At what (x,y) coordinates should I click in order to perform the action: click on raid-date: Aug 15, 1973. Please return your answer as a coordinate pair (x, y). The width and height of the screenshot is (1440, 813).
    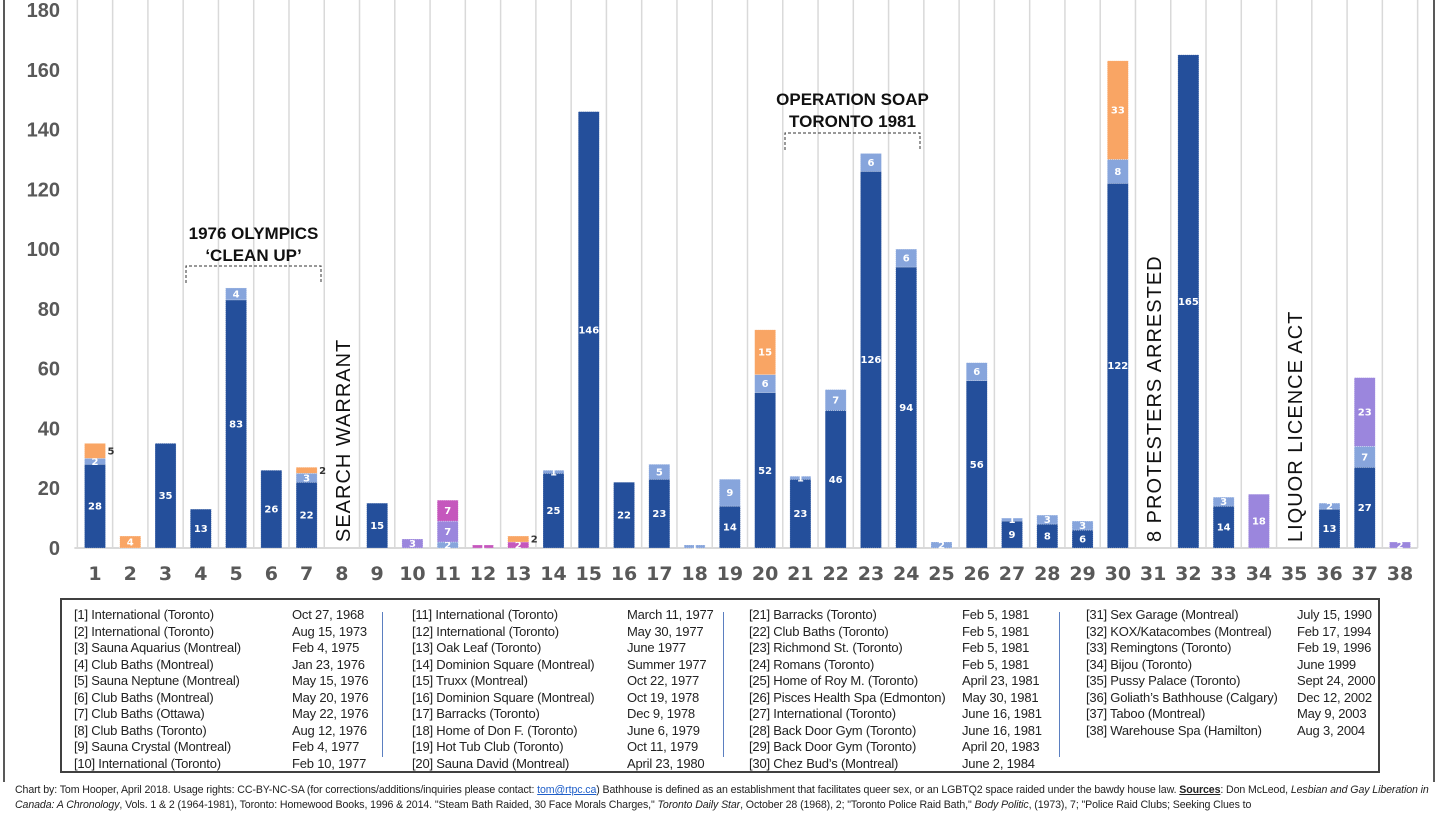
    Looking at the image, I should click on (329, 631).